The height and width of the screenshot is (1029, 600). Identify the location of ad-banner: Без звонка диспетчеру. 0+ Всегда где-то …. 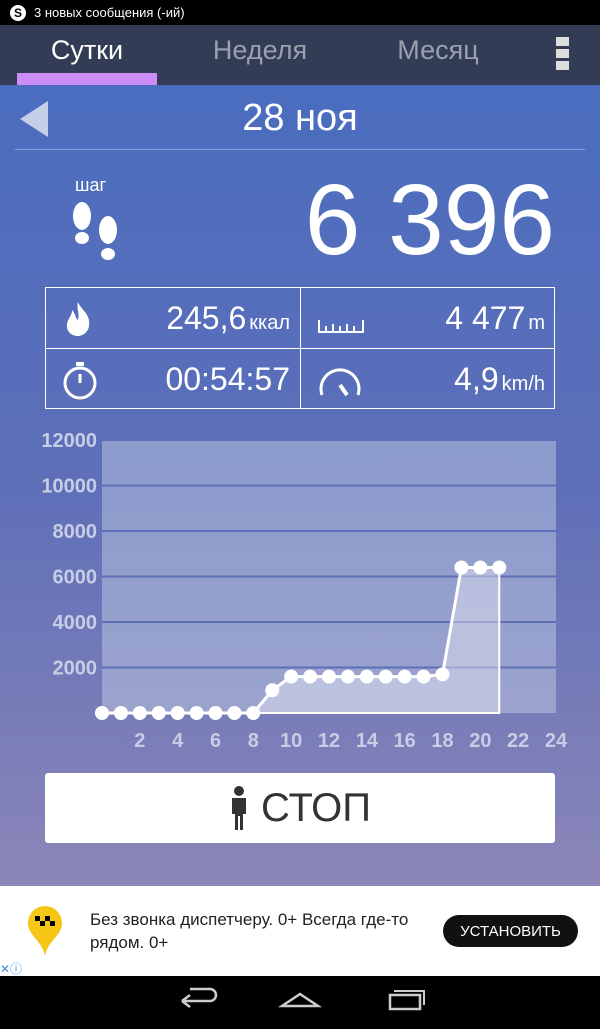
(300, 931).